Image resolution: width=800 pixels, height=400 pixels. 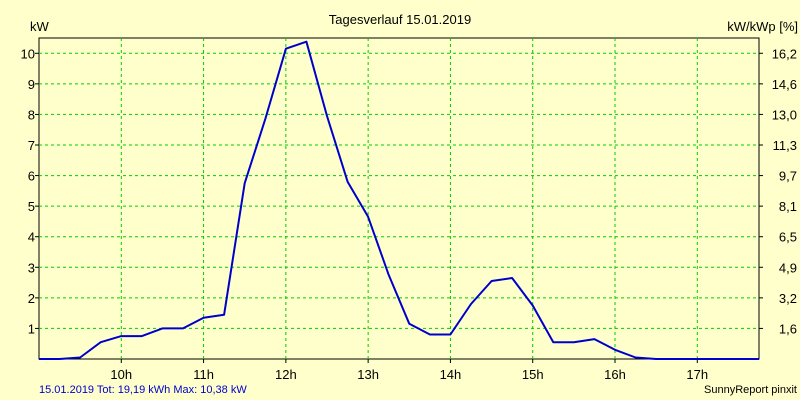 I want to click on y-tick-label-right: 1,6, so click(x=788, y=328).